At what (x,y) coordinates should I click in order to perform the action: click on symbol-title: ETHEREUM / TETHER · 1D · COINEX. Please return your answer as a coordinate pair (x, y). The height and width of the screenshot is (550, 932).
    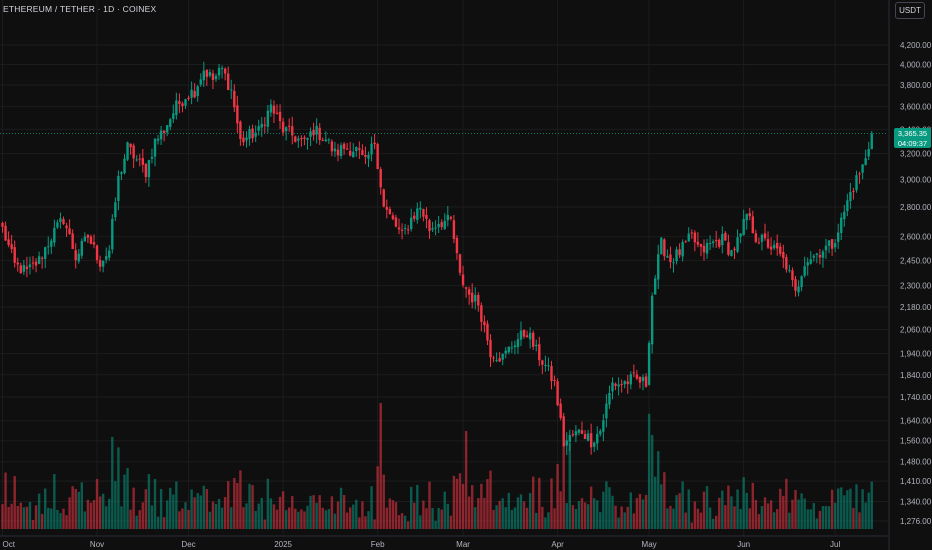
    Looking at the image, I should click on (80, 9).